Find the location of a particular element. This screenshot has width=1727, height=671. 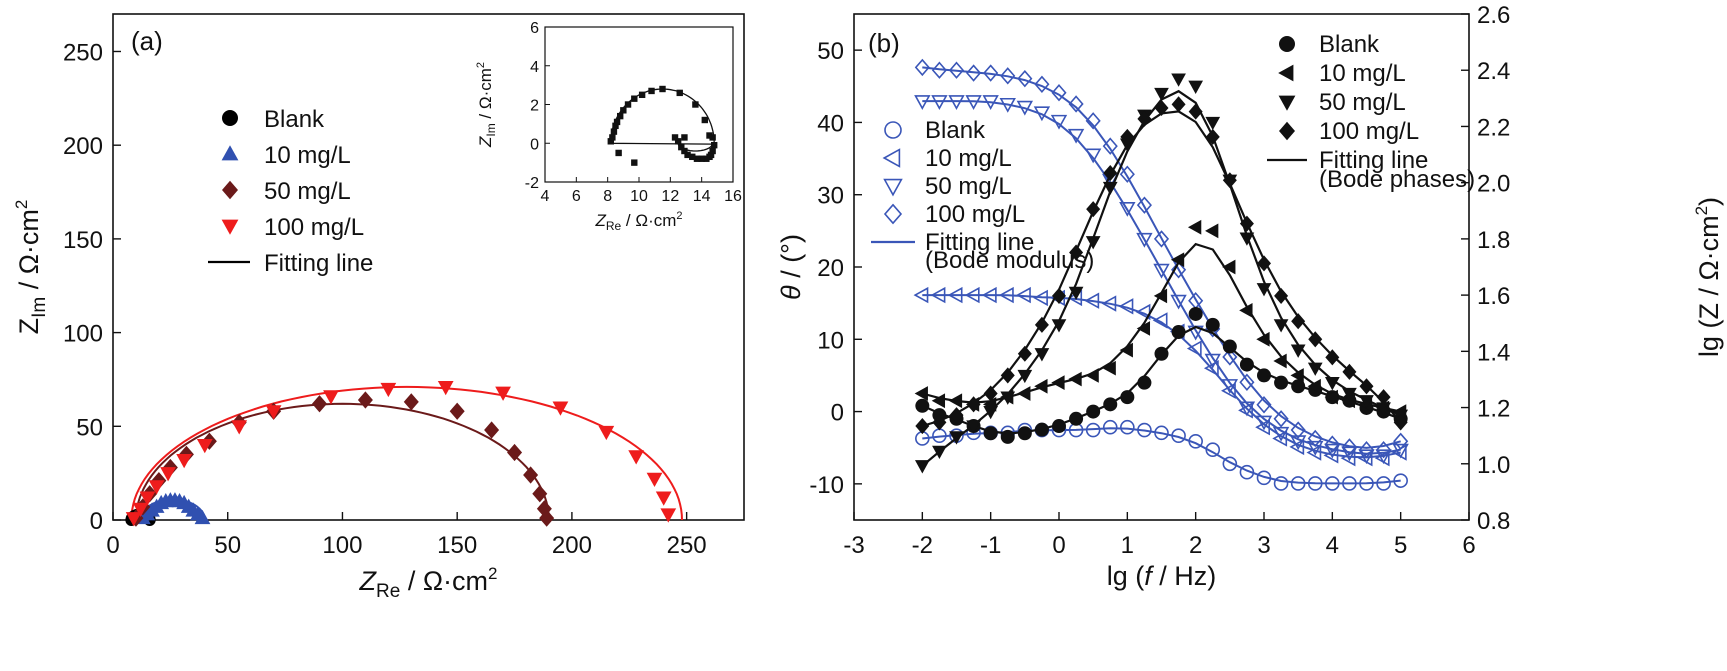

y-tick-label: 200 is located at coordinates (83, 146).